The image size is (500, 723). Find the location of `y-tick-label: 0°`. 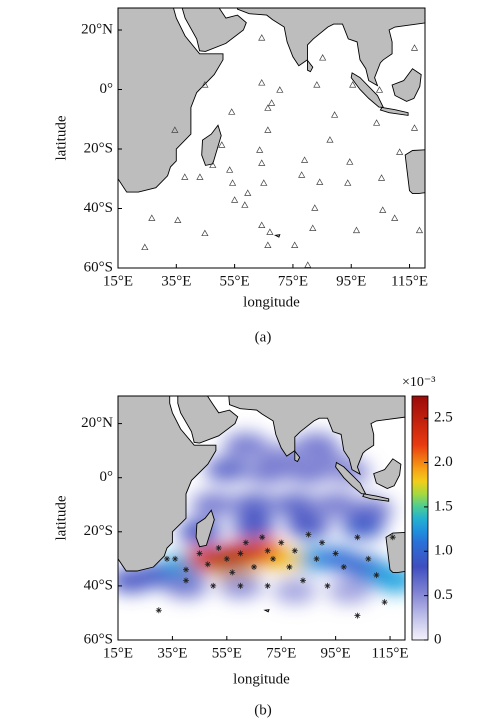

y-tick-label: 0° is located at coordinates (107, 477).